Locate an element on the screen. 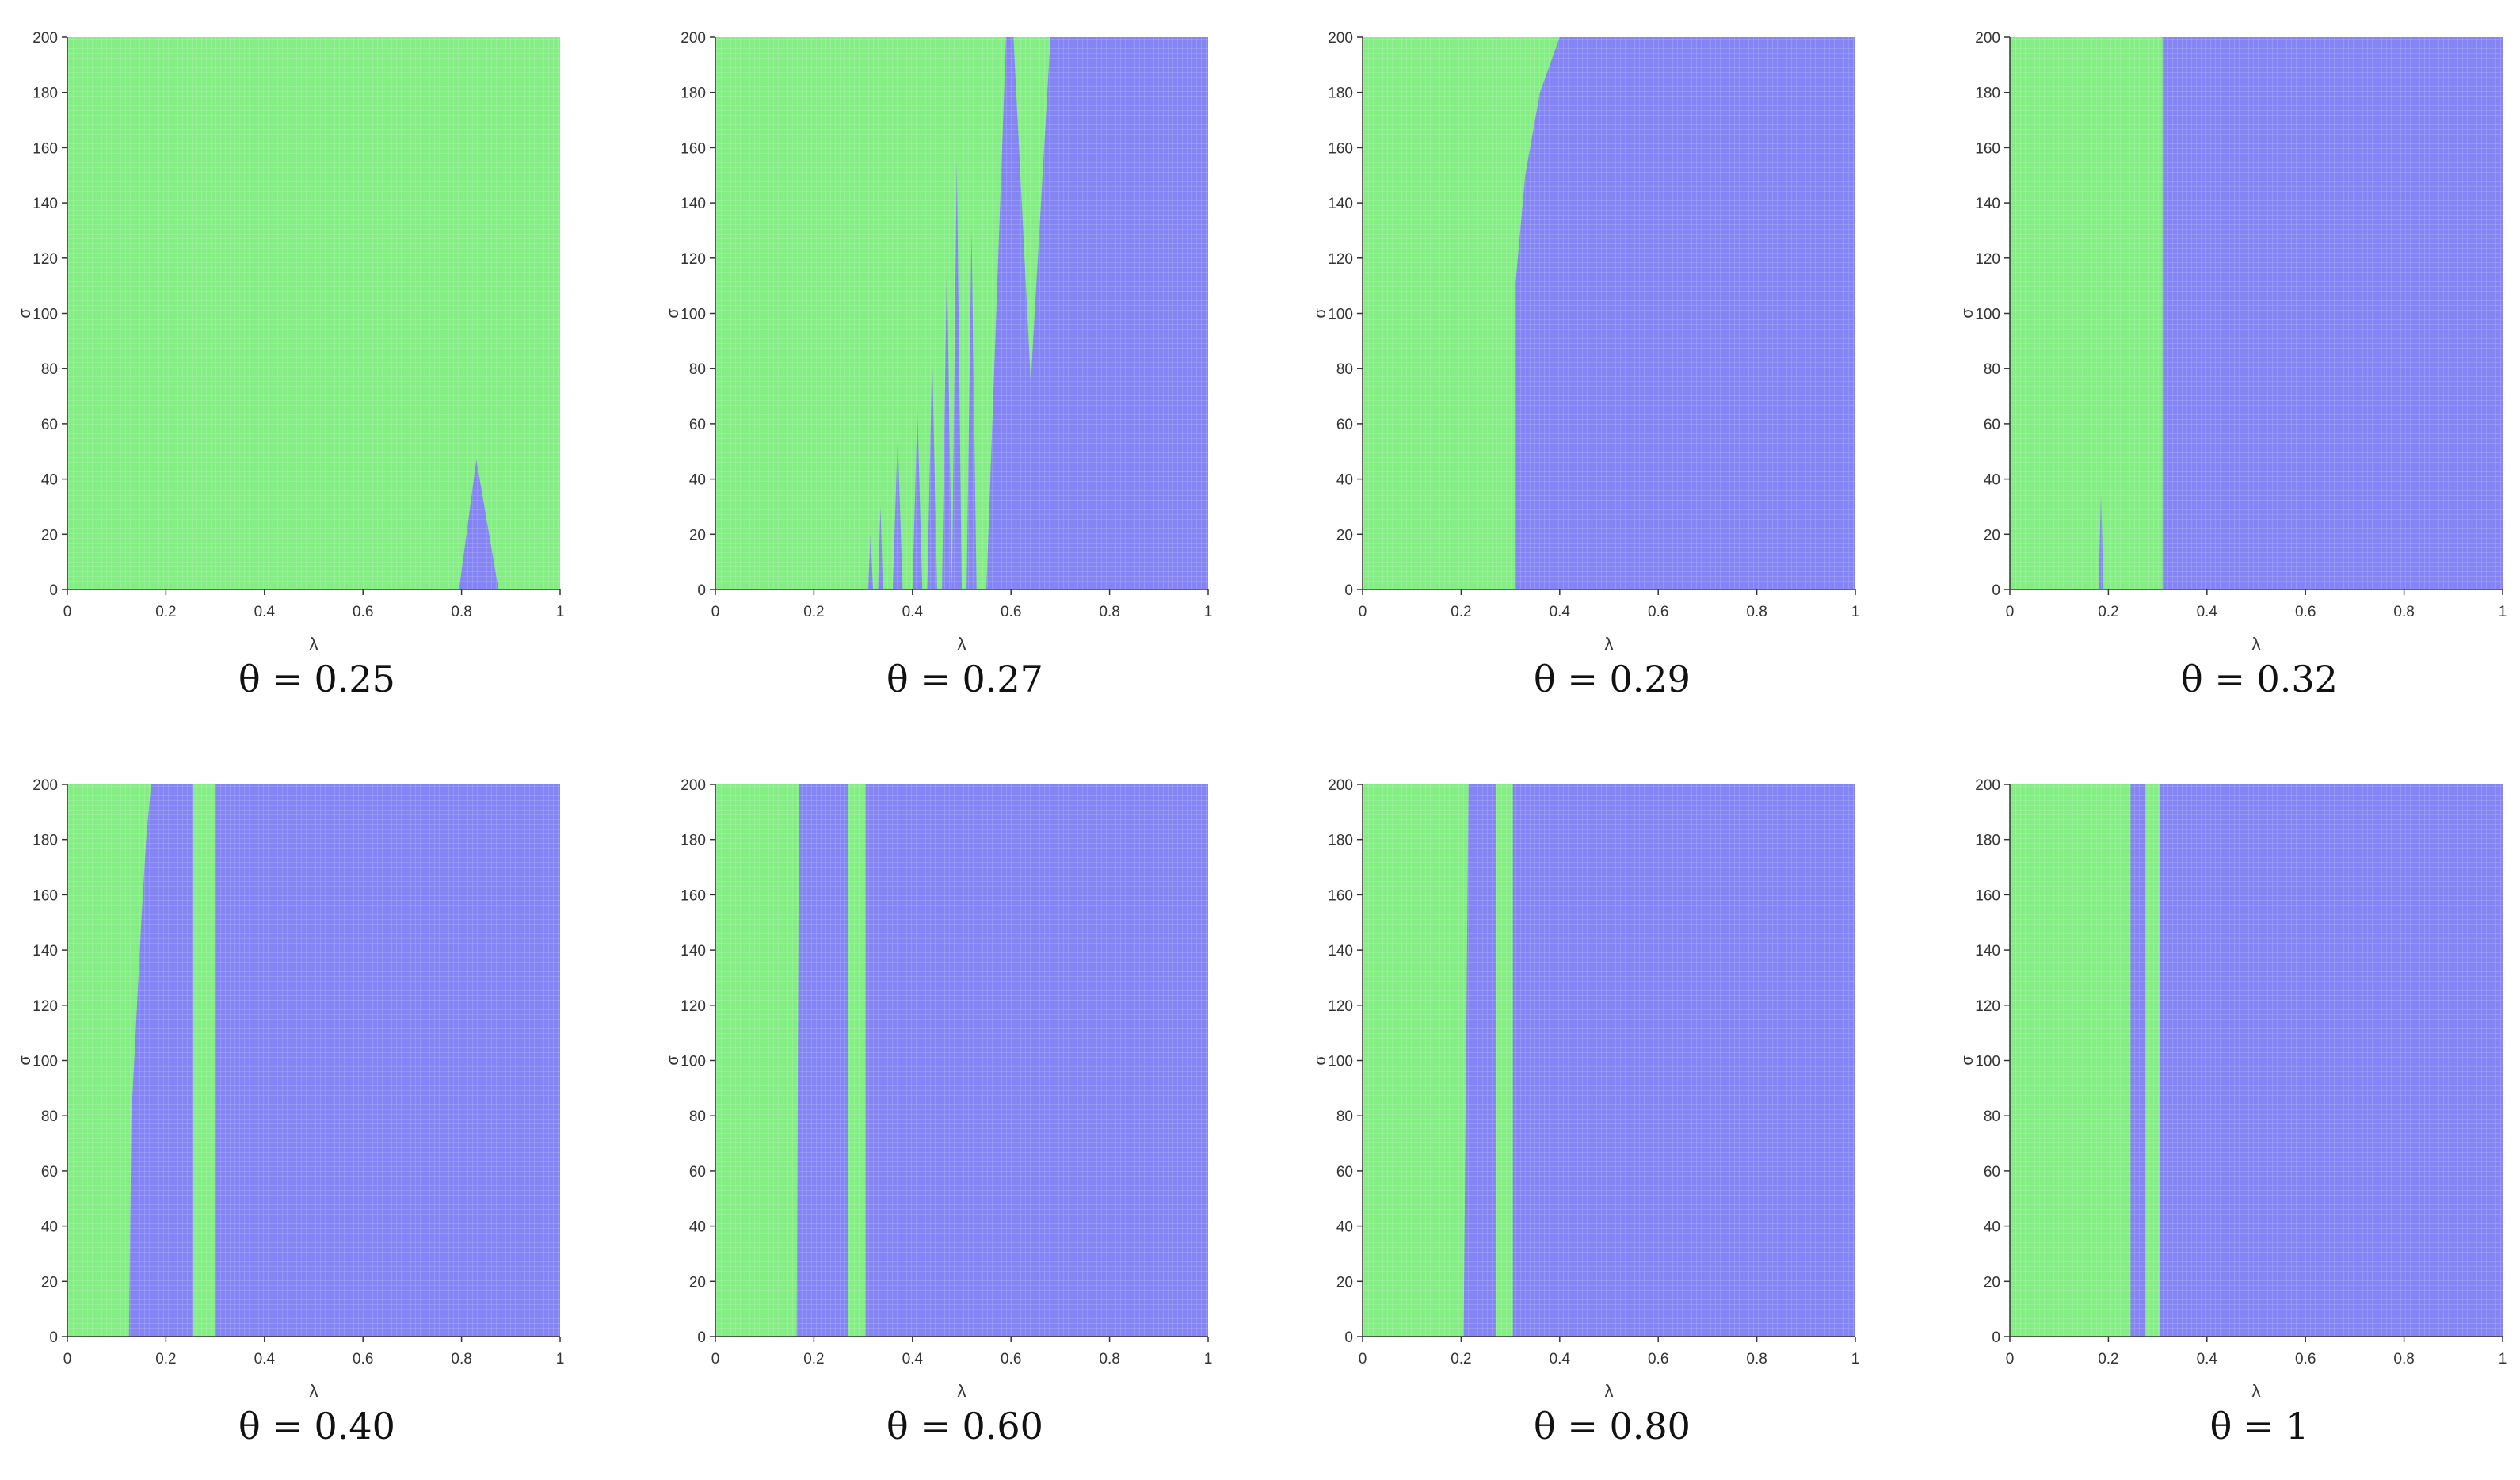 Image resolution: width=2520 pixels, height=1480 pixels. panel-title: θ = 0.25 is located at coordinates (316, 679).